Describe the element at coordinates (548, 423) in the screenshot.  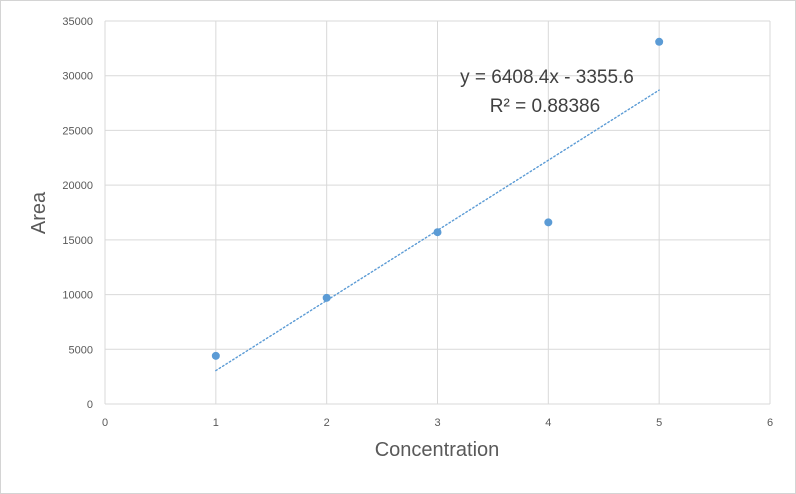
I see `x-tick-label: 4` at that location.